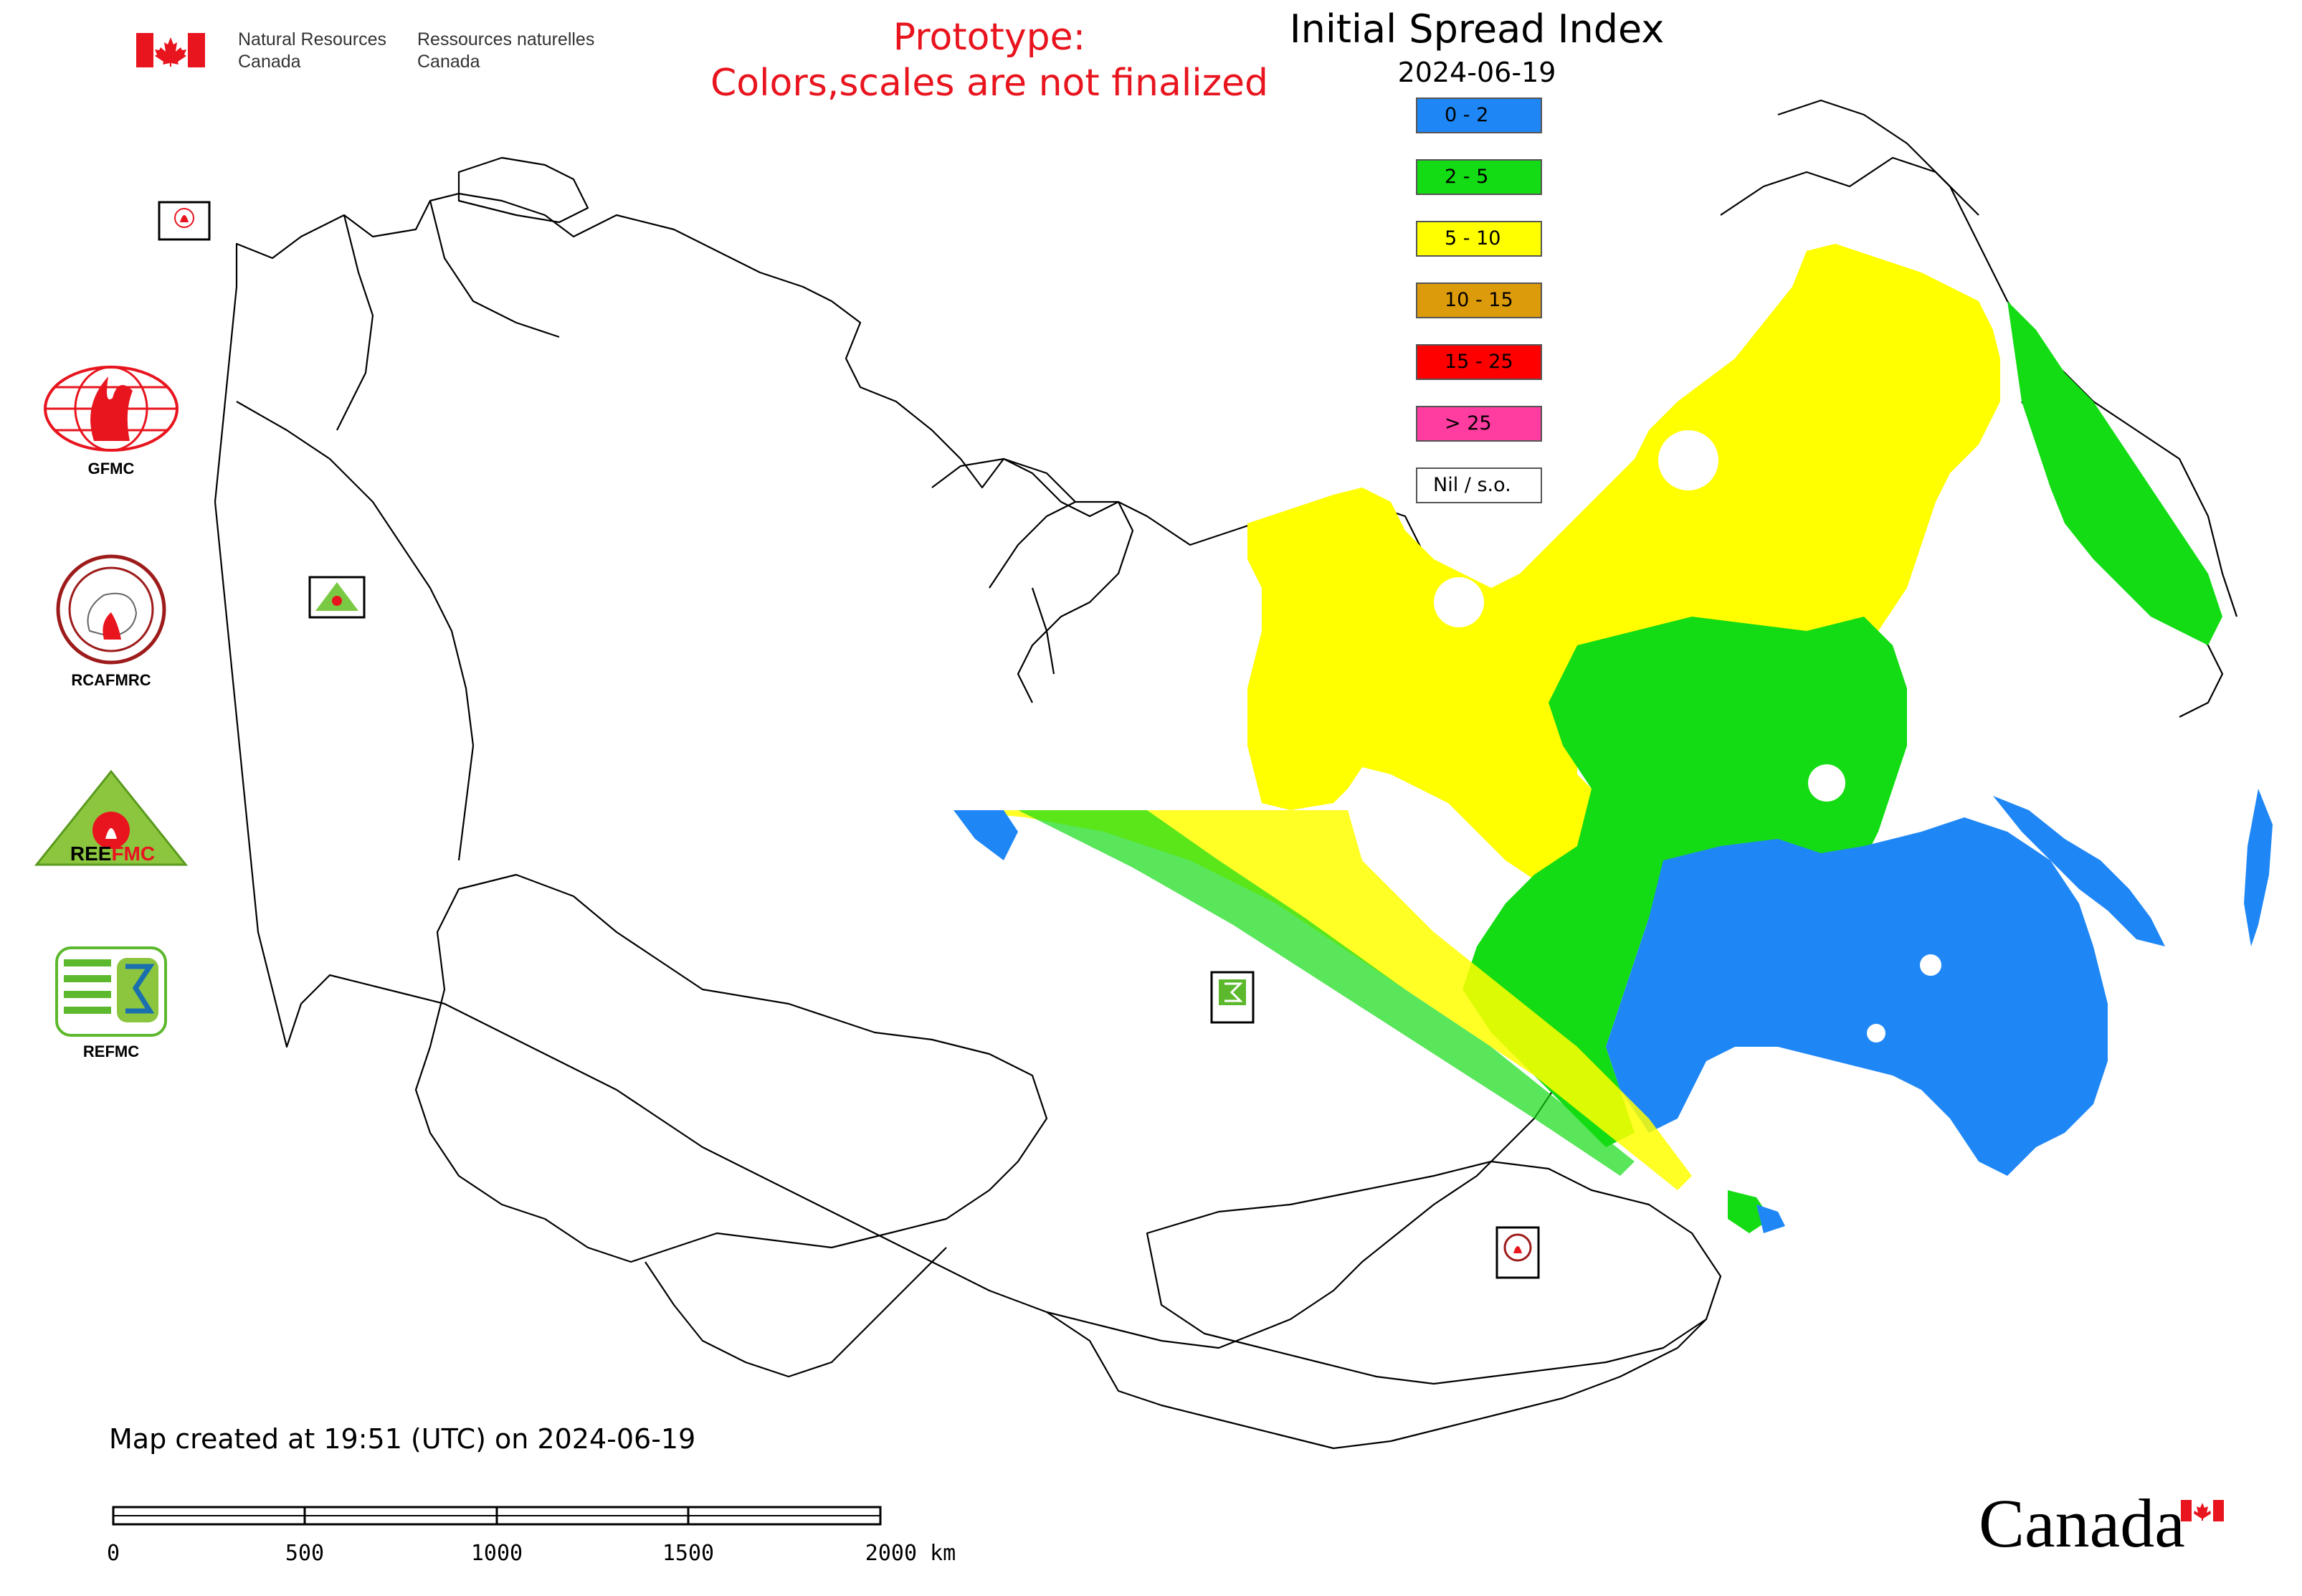 This screenshot has height=1596, width=2302. I want to click on dept-en-line1: Natural Resources, so click(312, 39).